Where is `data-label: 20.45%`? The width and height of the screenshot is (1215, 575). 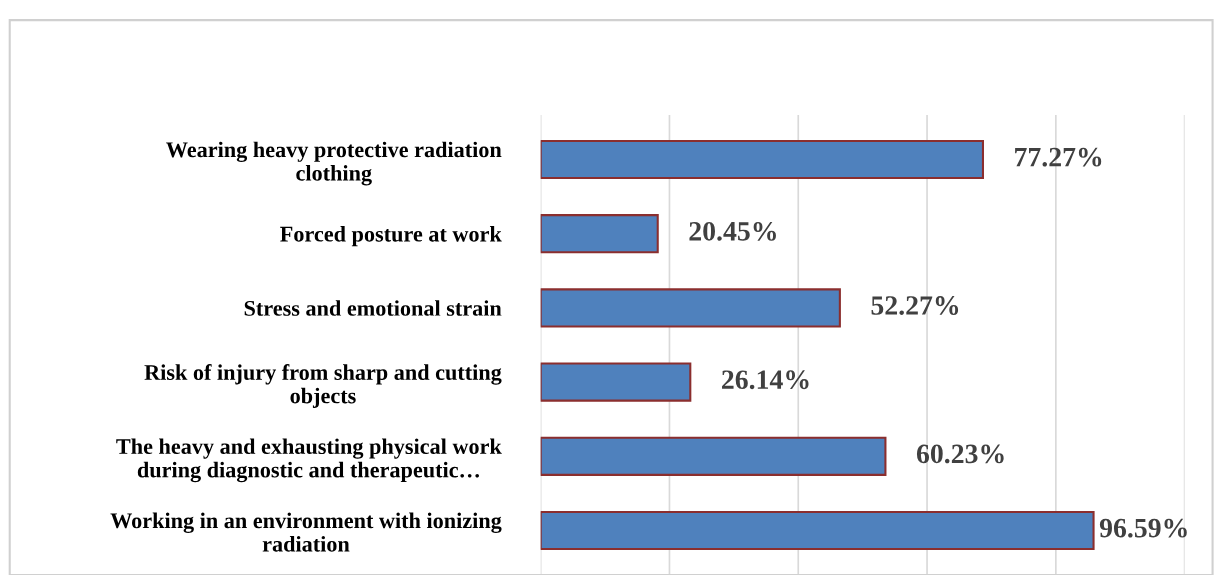
data-label: 20.45% is located at coordinates (732, 231).